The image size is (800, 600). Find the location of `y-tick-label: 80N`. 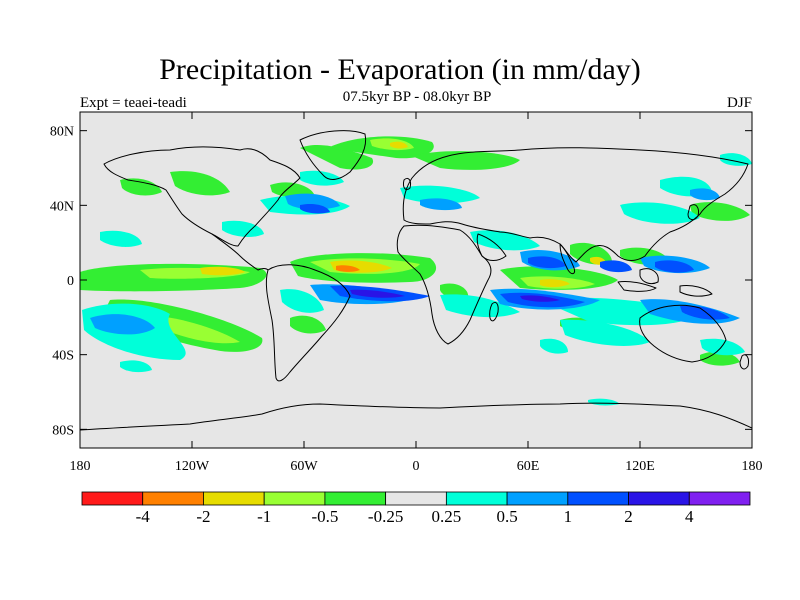

y-tick-label: 80N is located at coordinates (62, 132).